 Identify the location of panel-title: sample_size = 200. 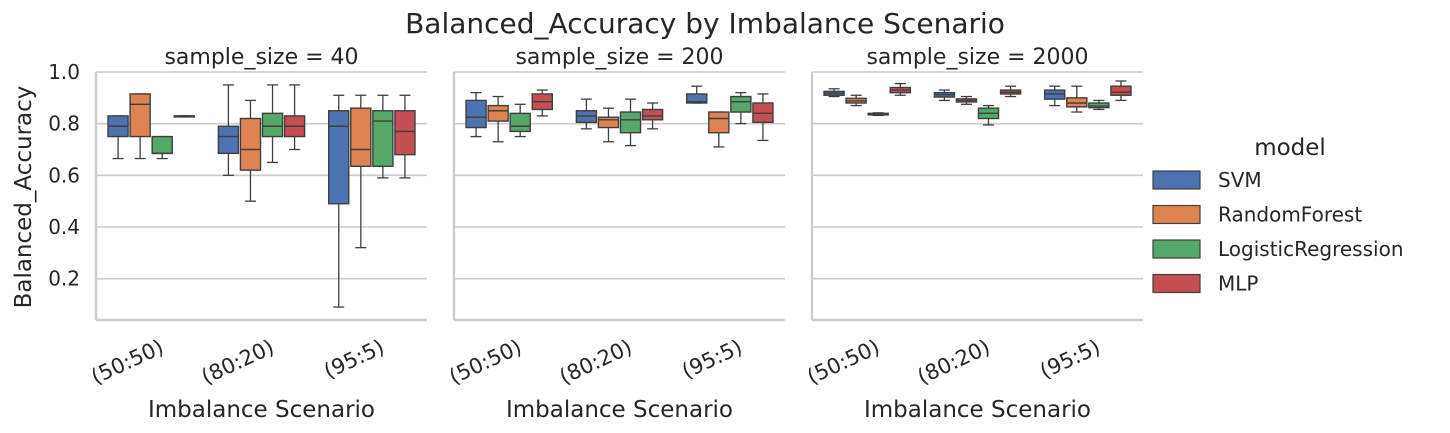
(619, 57).